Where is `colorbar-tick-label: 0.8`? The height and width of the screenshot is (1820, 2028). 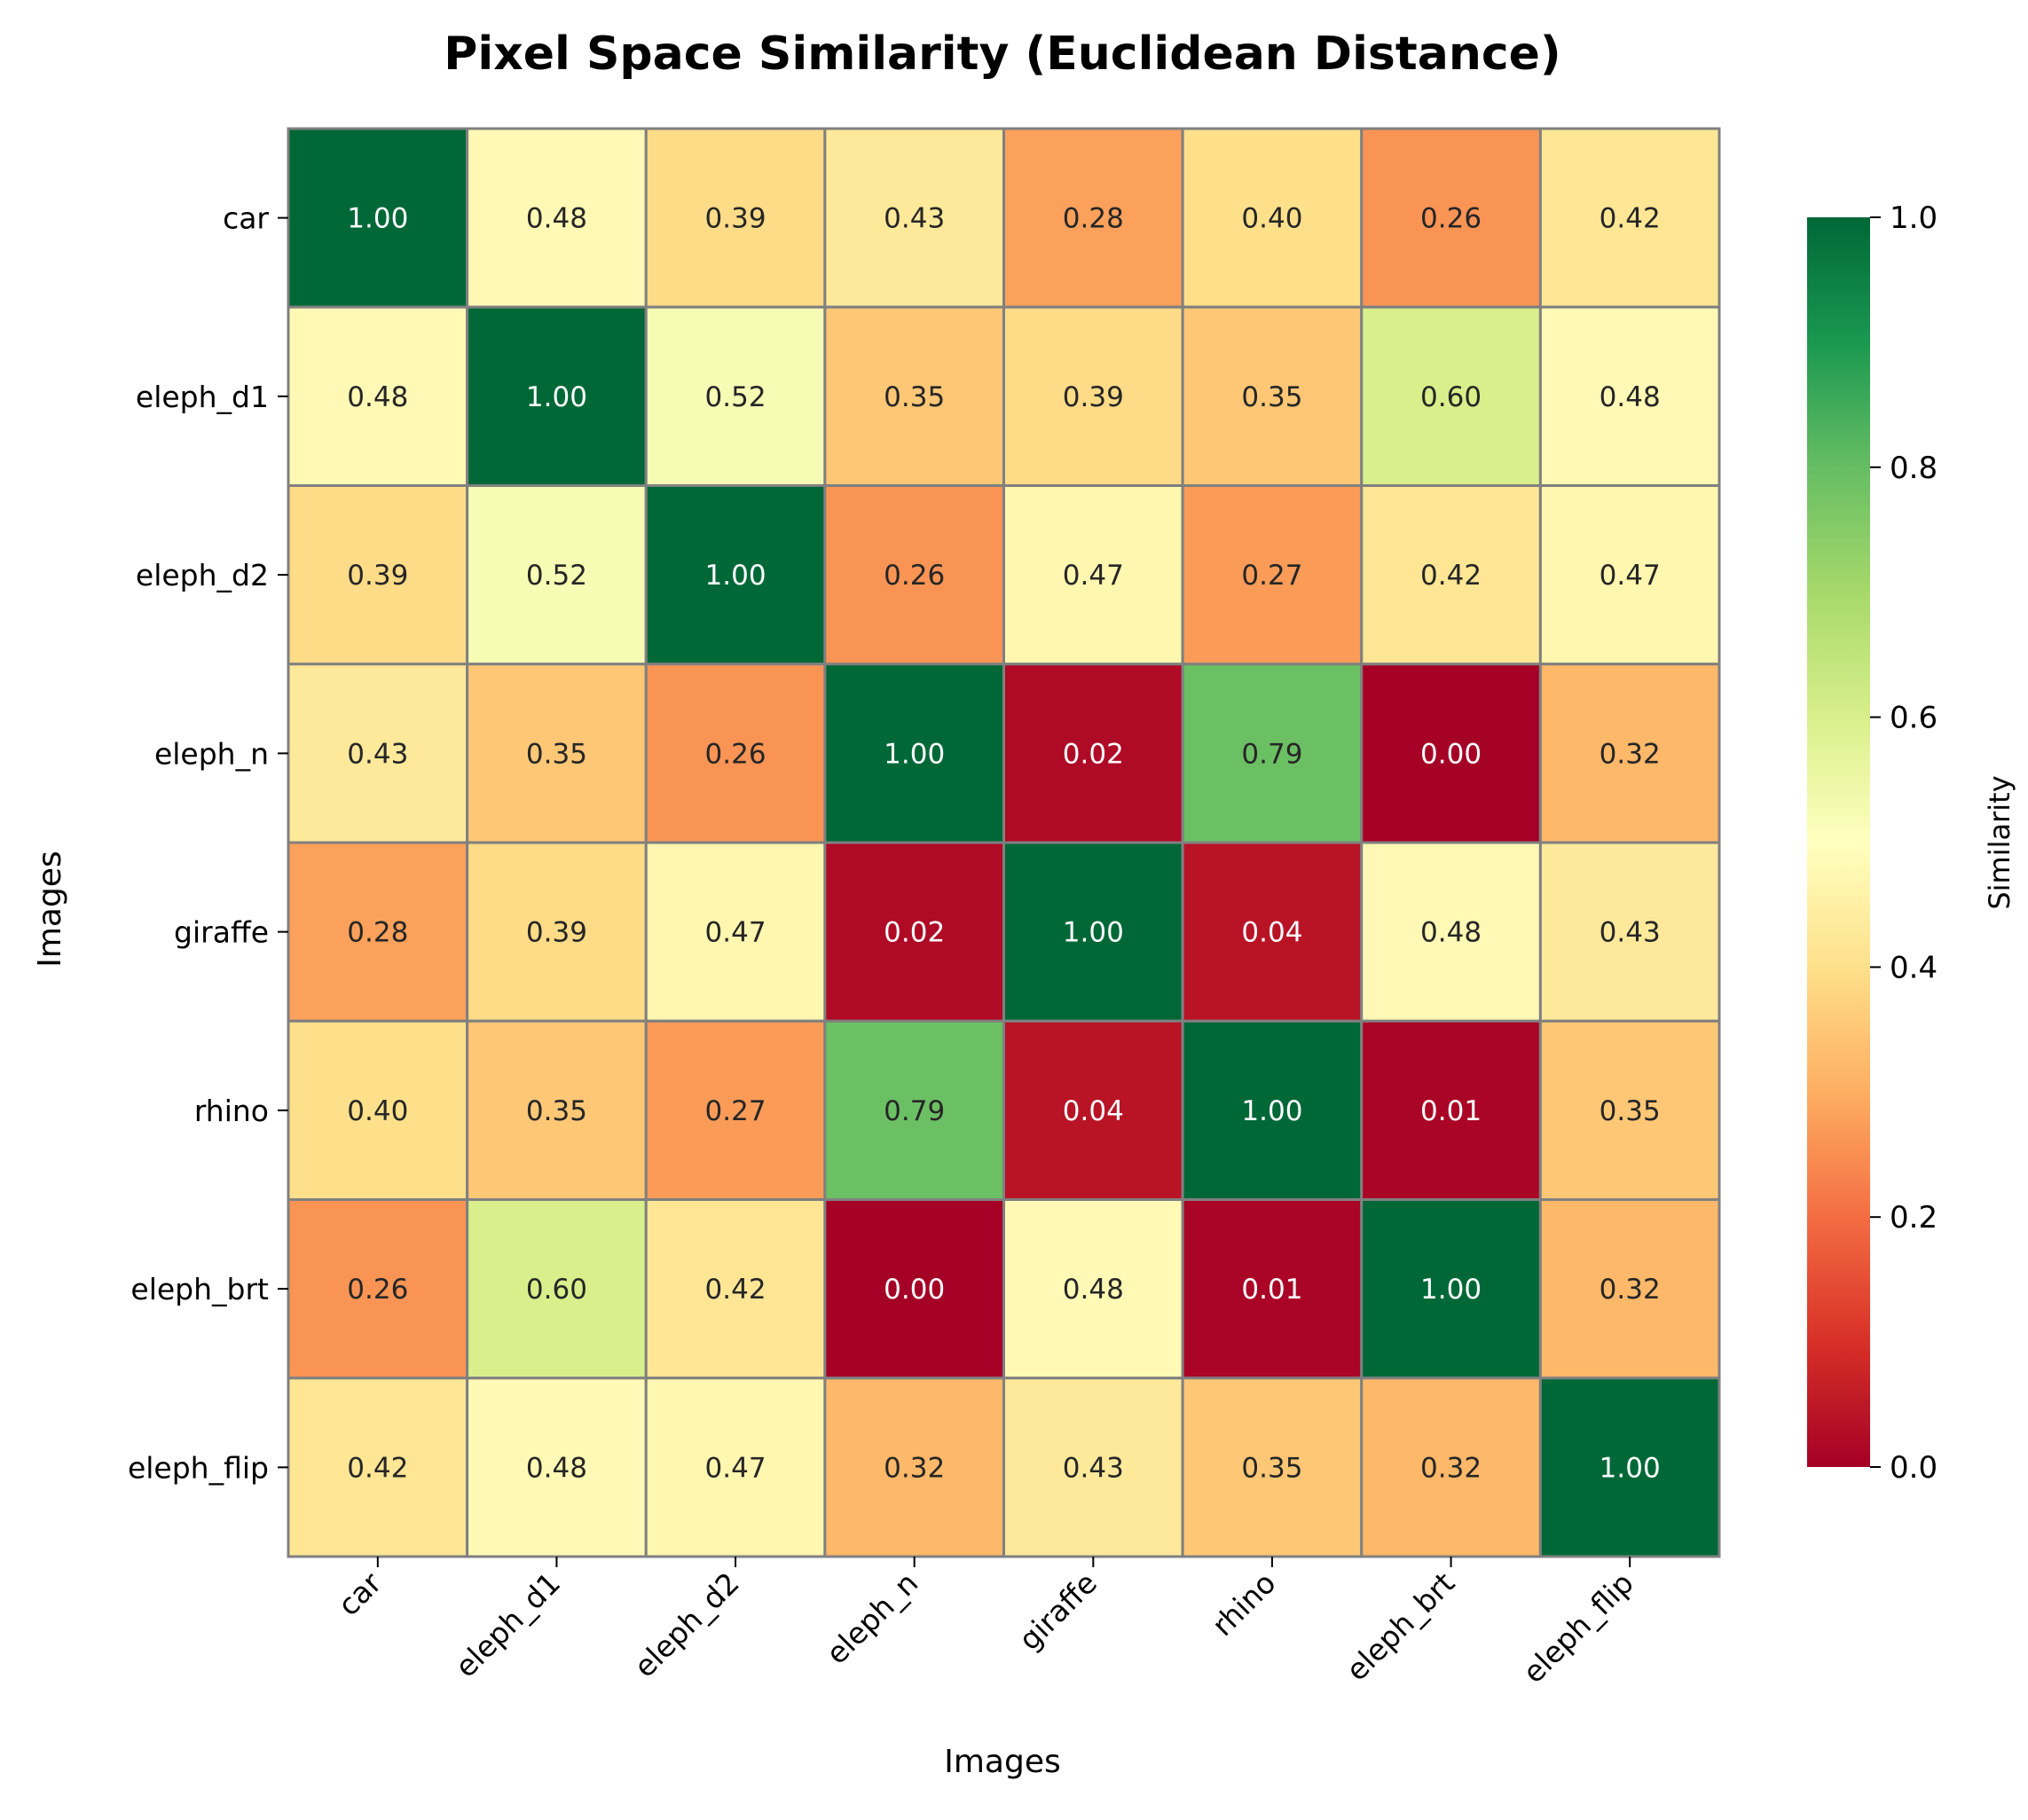
colorbar-tick-label: 0.8 is located at coordinates (1914, 468).